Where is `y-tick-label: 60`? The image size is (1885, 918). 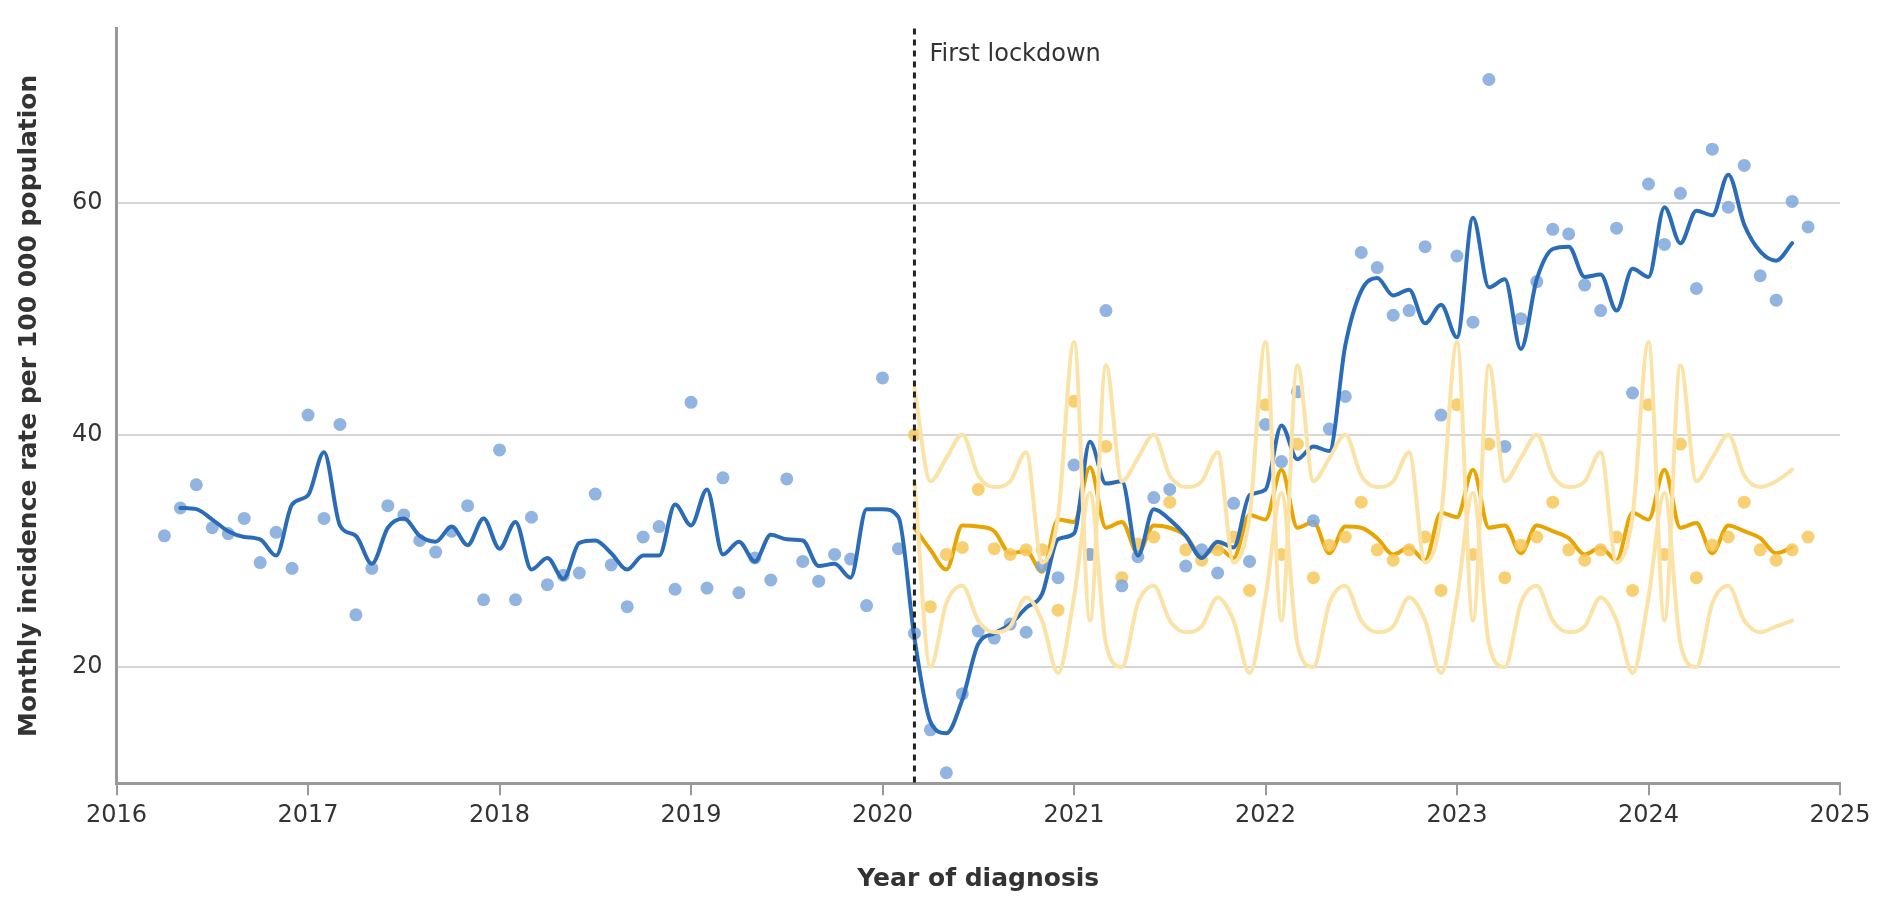
y-tick-label: 60 is located at coordinates (87, 200).